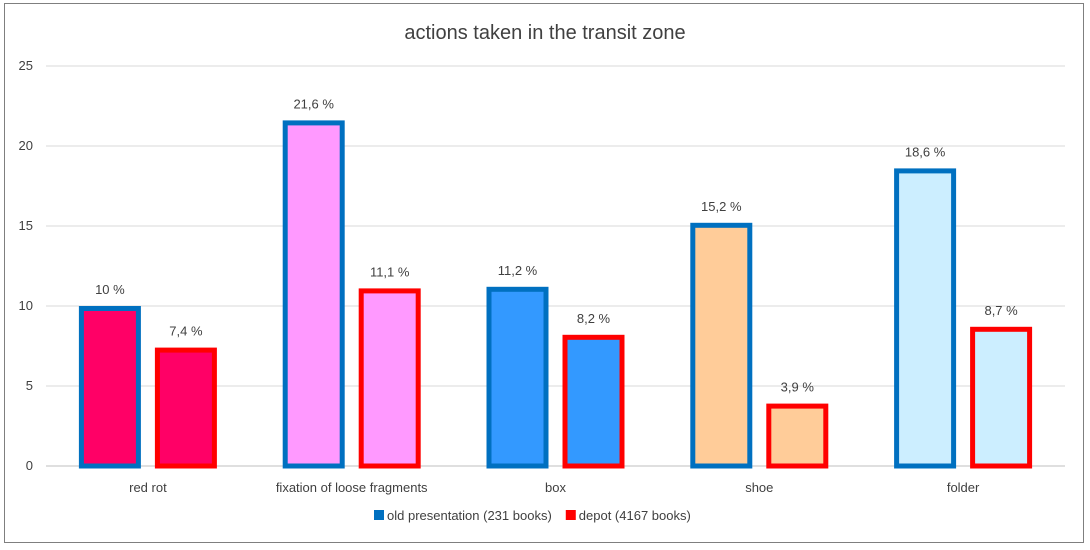 This screenshot has height=550, width=1090. Describe the element at coordinates (352, 487) in the screenshot. I see `x-tick-label: fixation of loose fragments` at that location.